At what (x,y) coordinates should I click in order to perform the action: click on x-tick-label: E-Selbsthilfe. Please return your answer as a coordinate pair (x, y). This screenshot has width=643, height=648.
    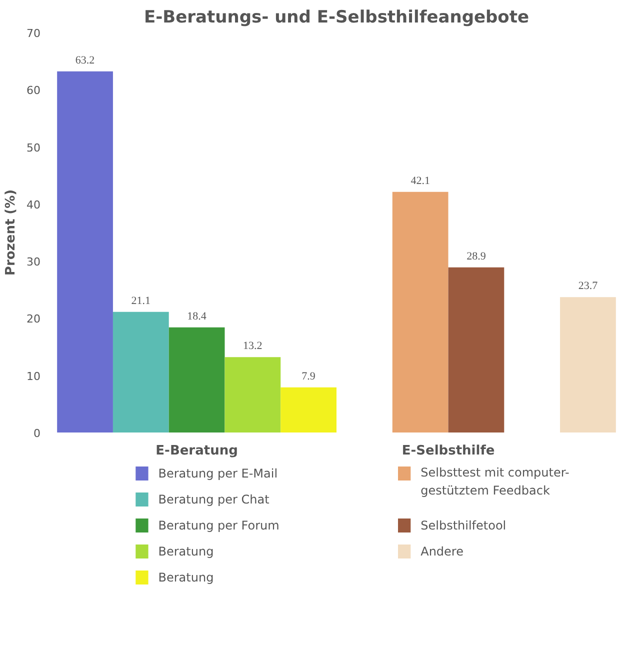
    Looking at the image, I should click on (448, 451).